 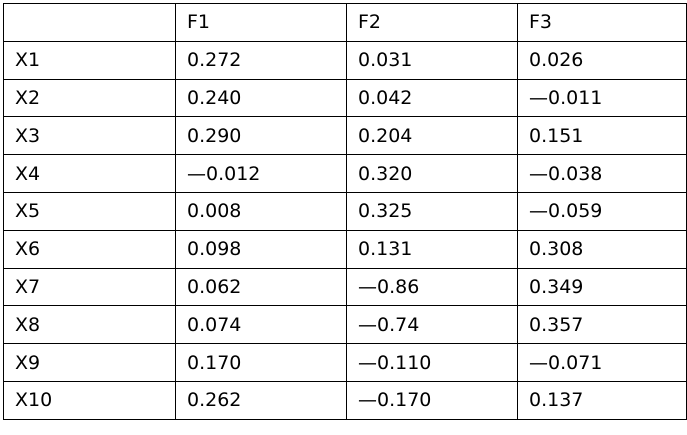 I want to click on value-cell: 0.031, so click(x=432, y=60).